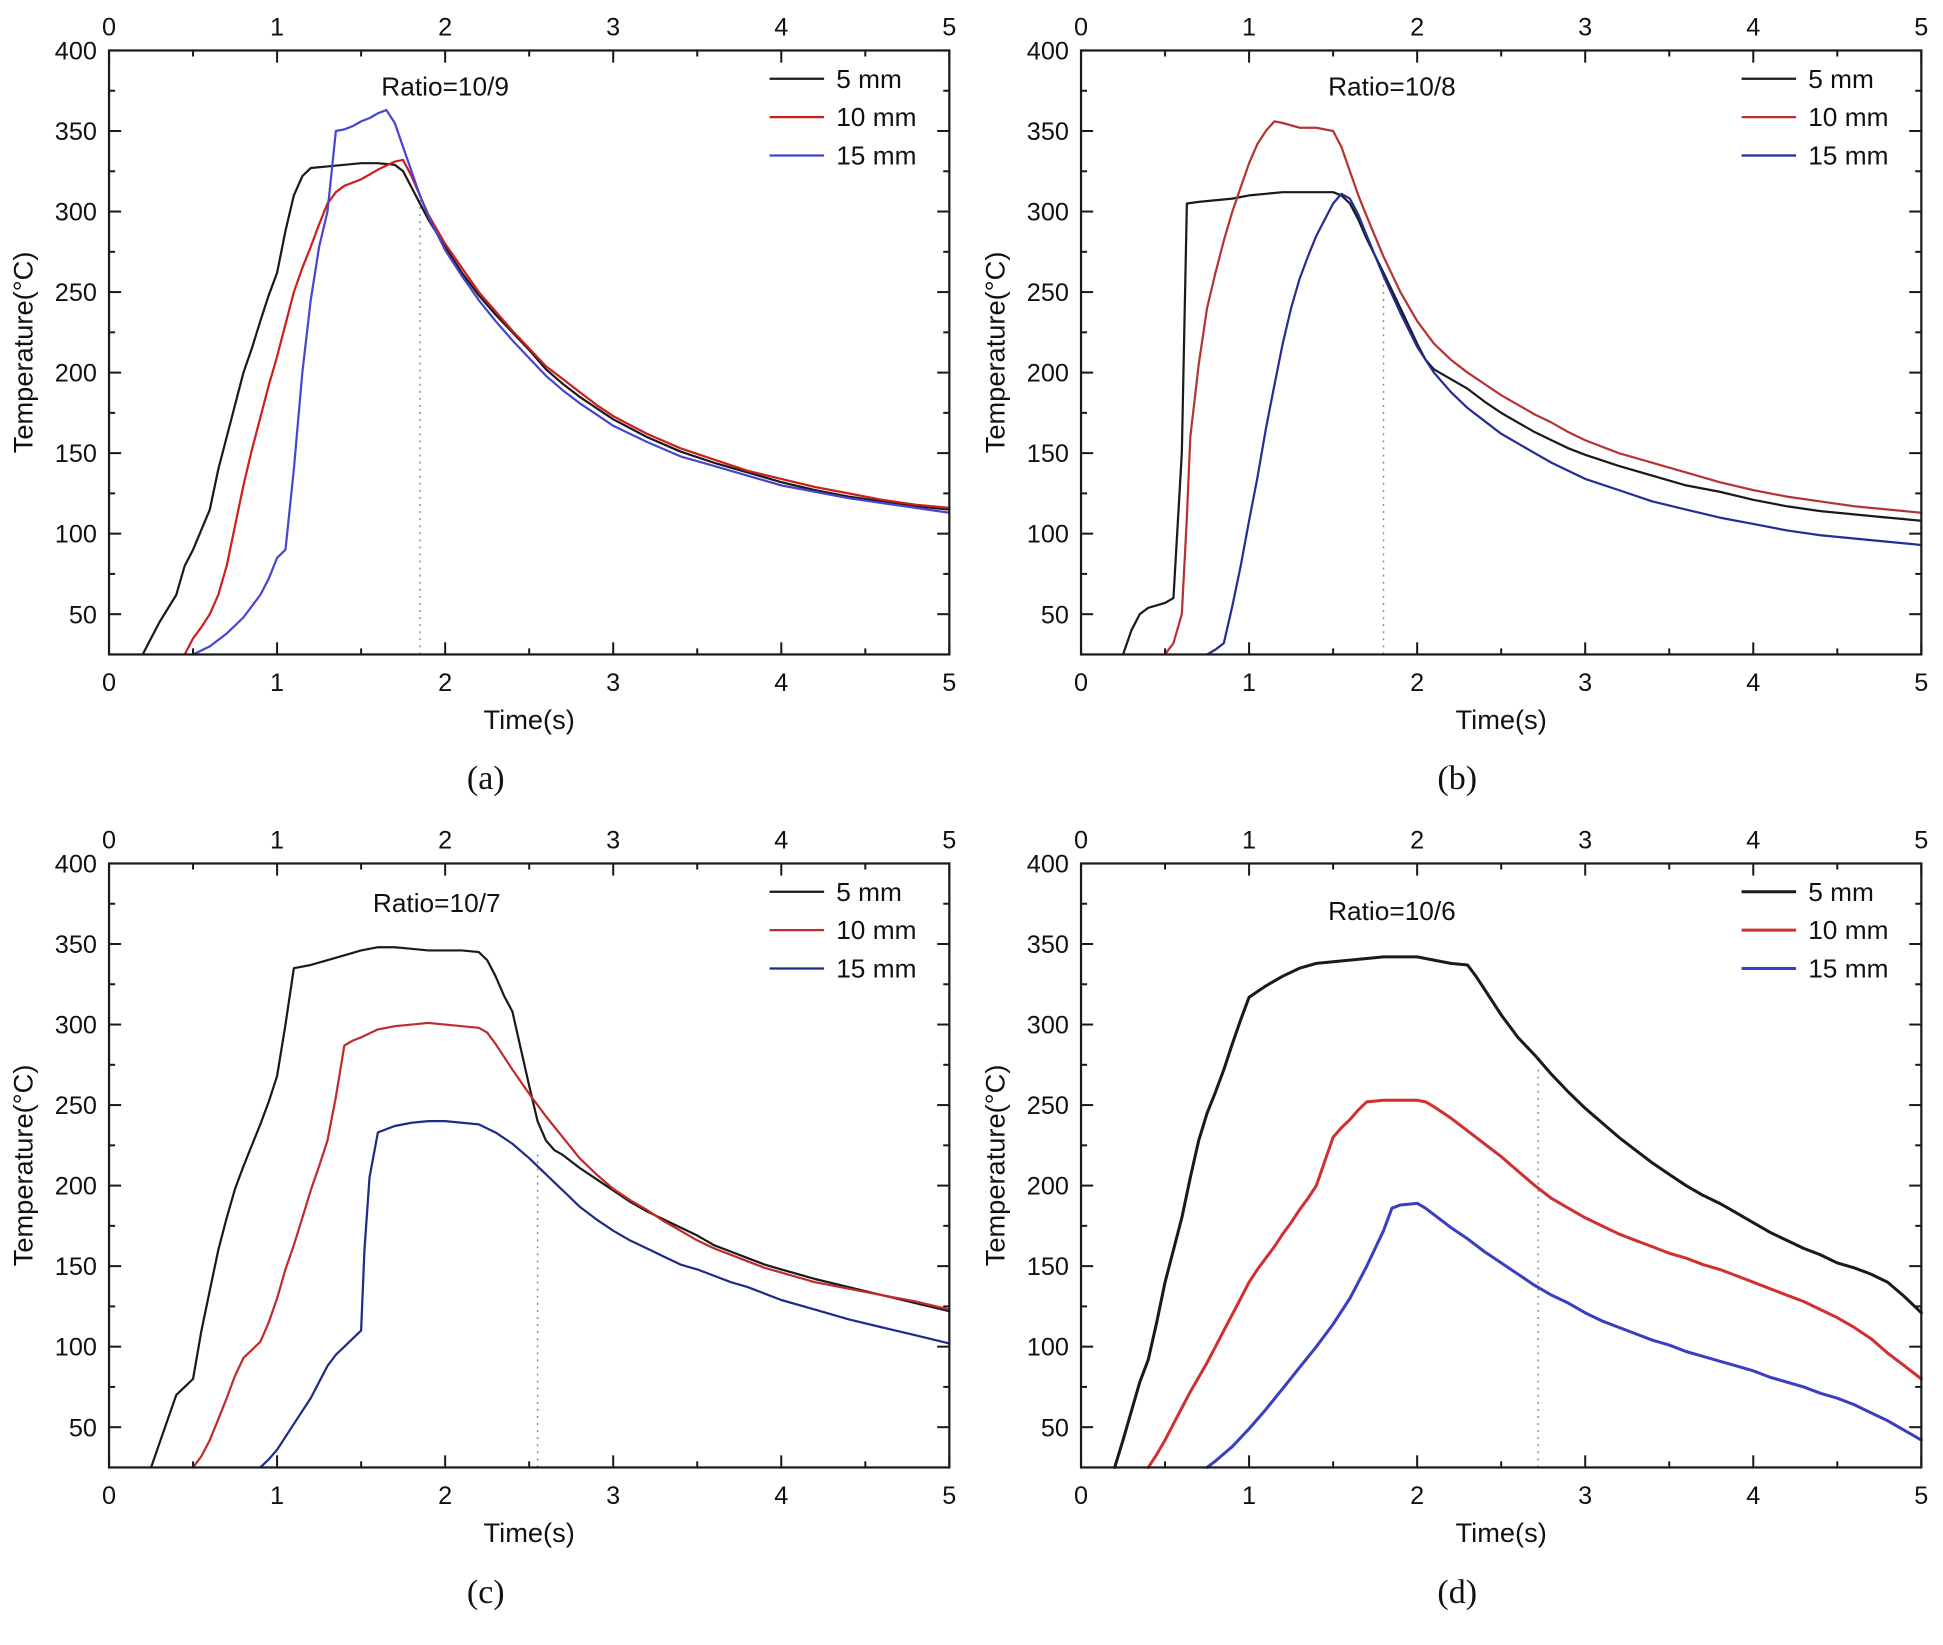 This screenshot has width=1943, height=1645. Describe the element at coordinates (1392, 911) in the screenshot. I see `ratio-annotation: Ratio=10/6` at that location.